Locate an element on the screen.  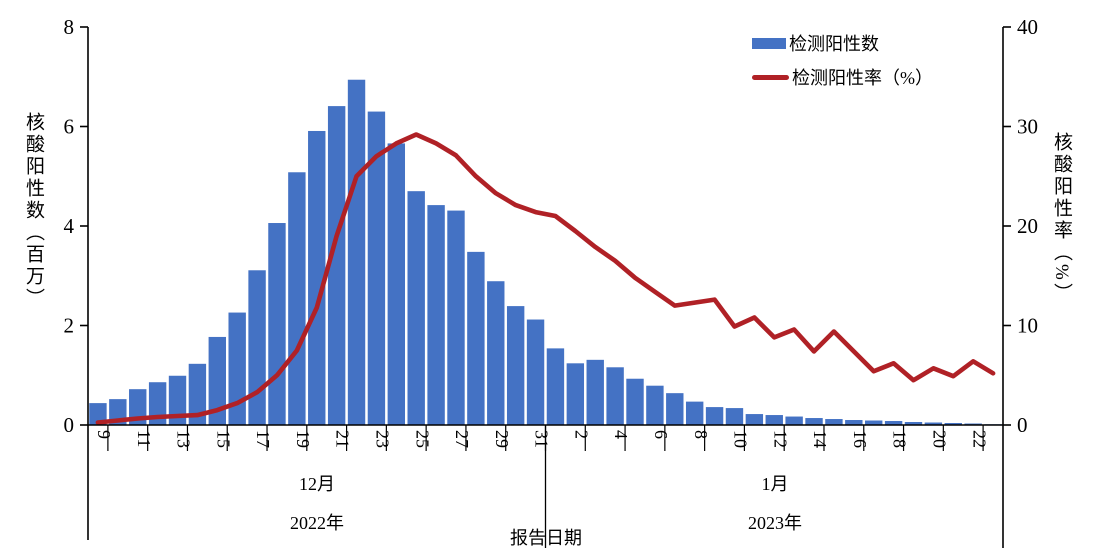
month-label-december: 12月 is located at coordinates (317, 484).